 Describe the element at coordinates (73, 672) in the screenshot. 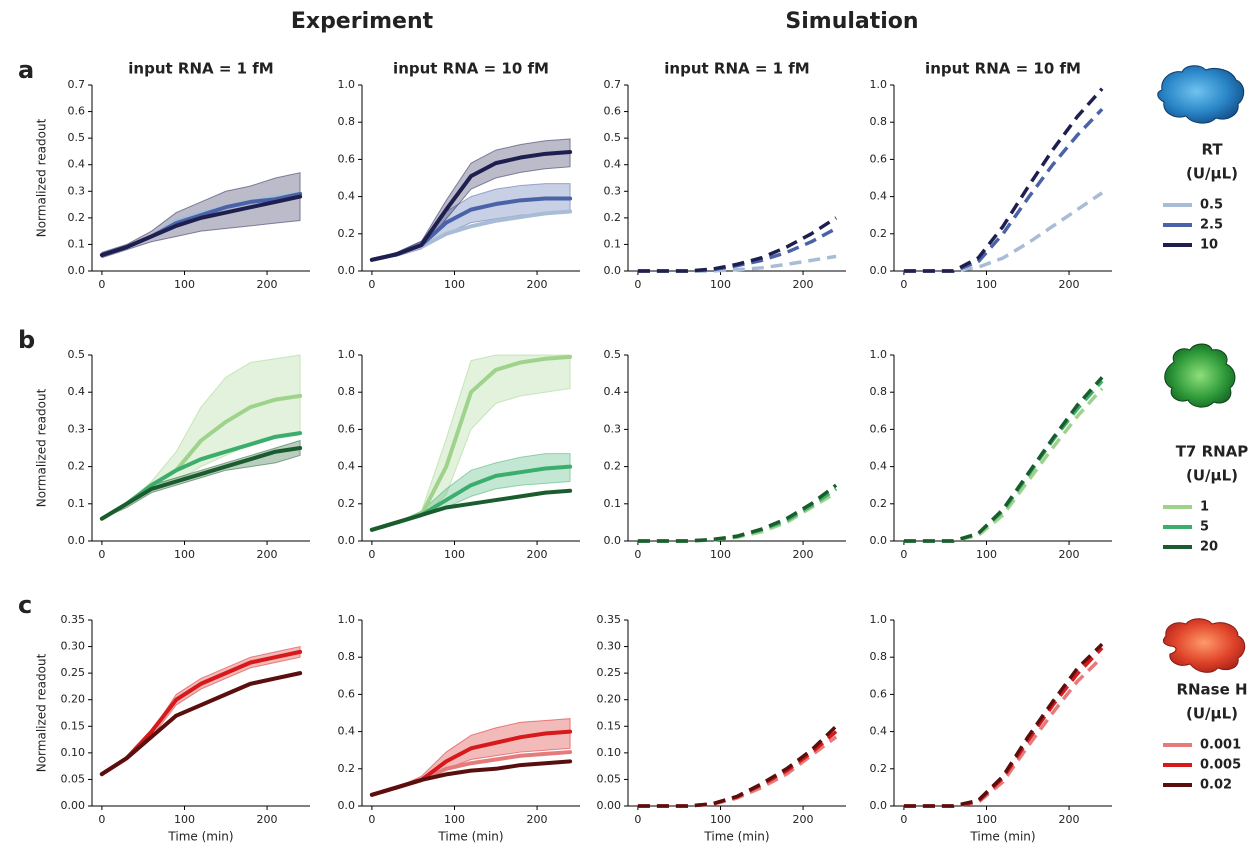

I see `y-tick-label: 0.25` at that location.